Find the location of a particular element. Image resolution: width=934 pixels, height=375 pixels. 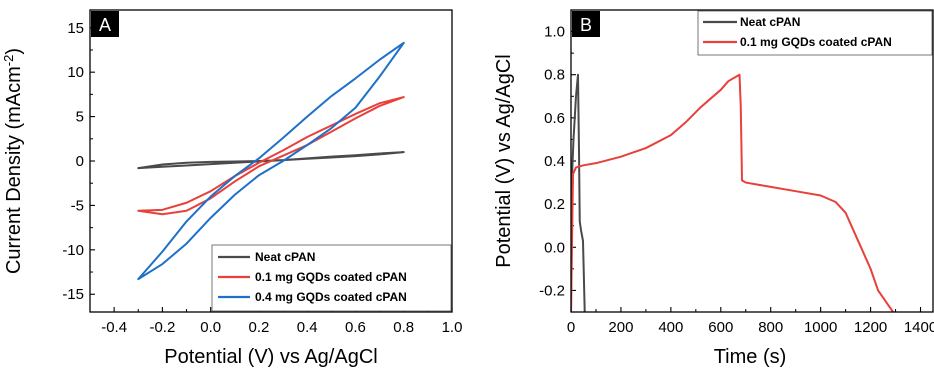

panel-b-label: B is located at coordinates (586, 25).